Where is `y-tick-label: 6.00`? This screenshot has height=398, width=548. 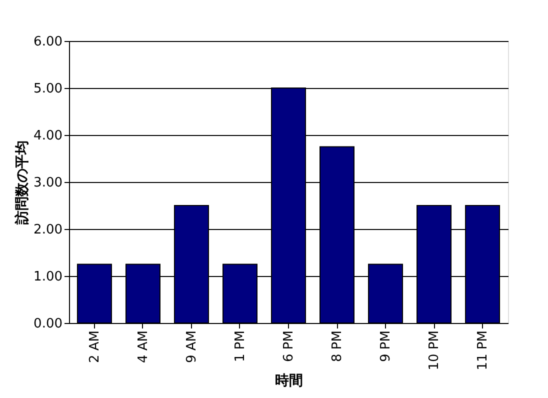 y-tick-label: 6.00 is located at coordinates (48, 42).